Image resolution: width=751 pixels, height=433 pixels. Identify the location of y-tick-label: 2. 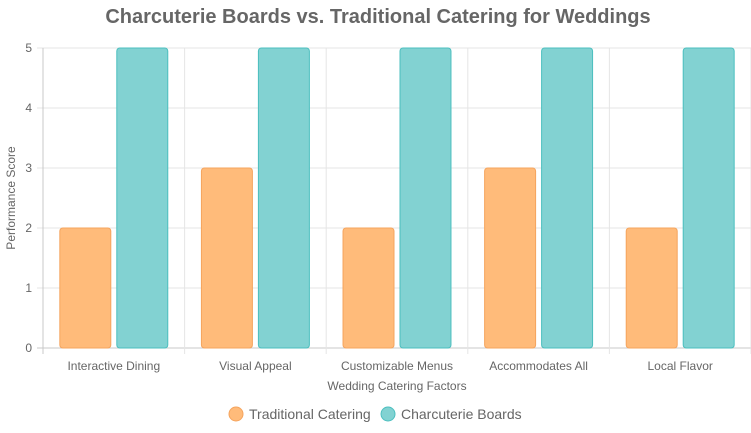
(28, 228).